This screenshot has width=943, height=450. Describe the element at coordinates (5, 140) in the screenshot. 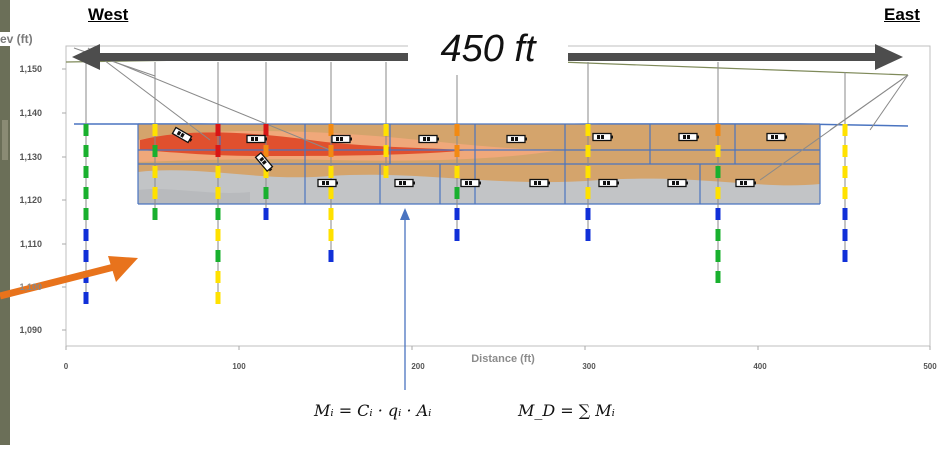

I see `site-photo-detail` at that location.